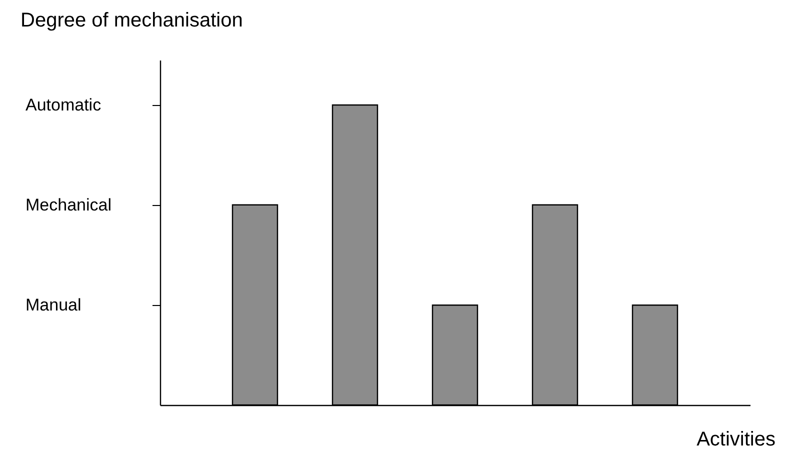 This screenshot has width=786, height=456. What do you see at coordinates (69, 205) in the screenshot?
I see `text: Mechanical` at bounding box center [69, 205].